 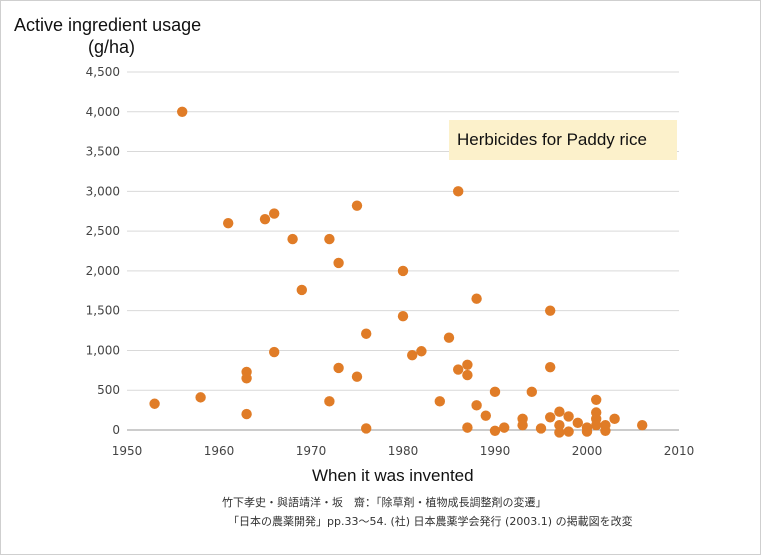 What do you see at coordinates (103, 191) in the screenshot?
I see `y-tick-label: 3,000` at bounding box center [103, 191].